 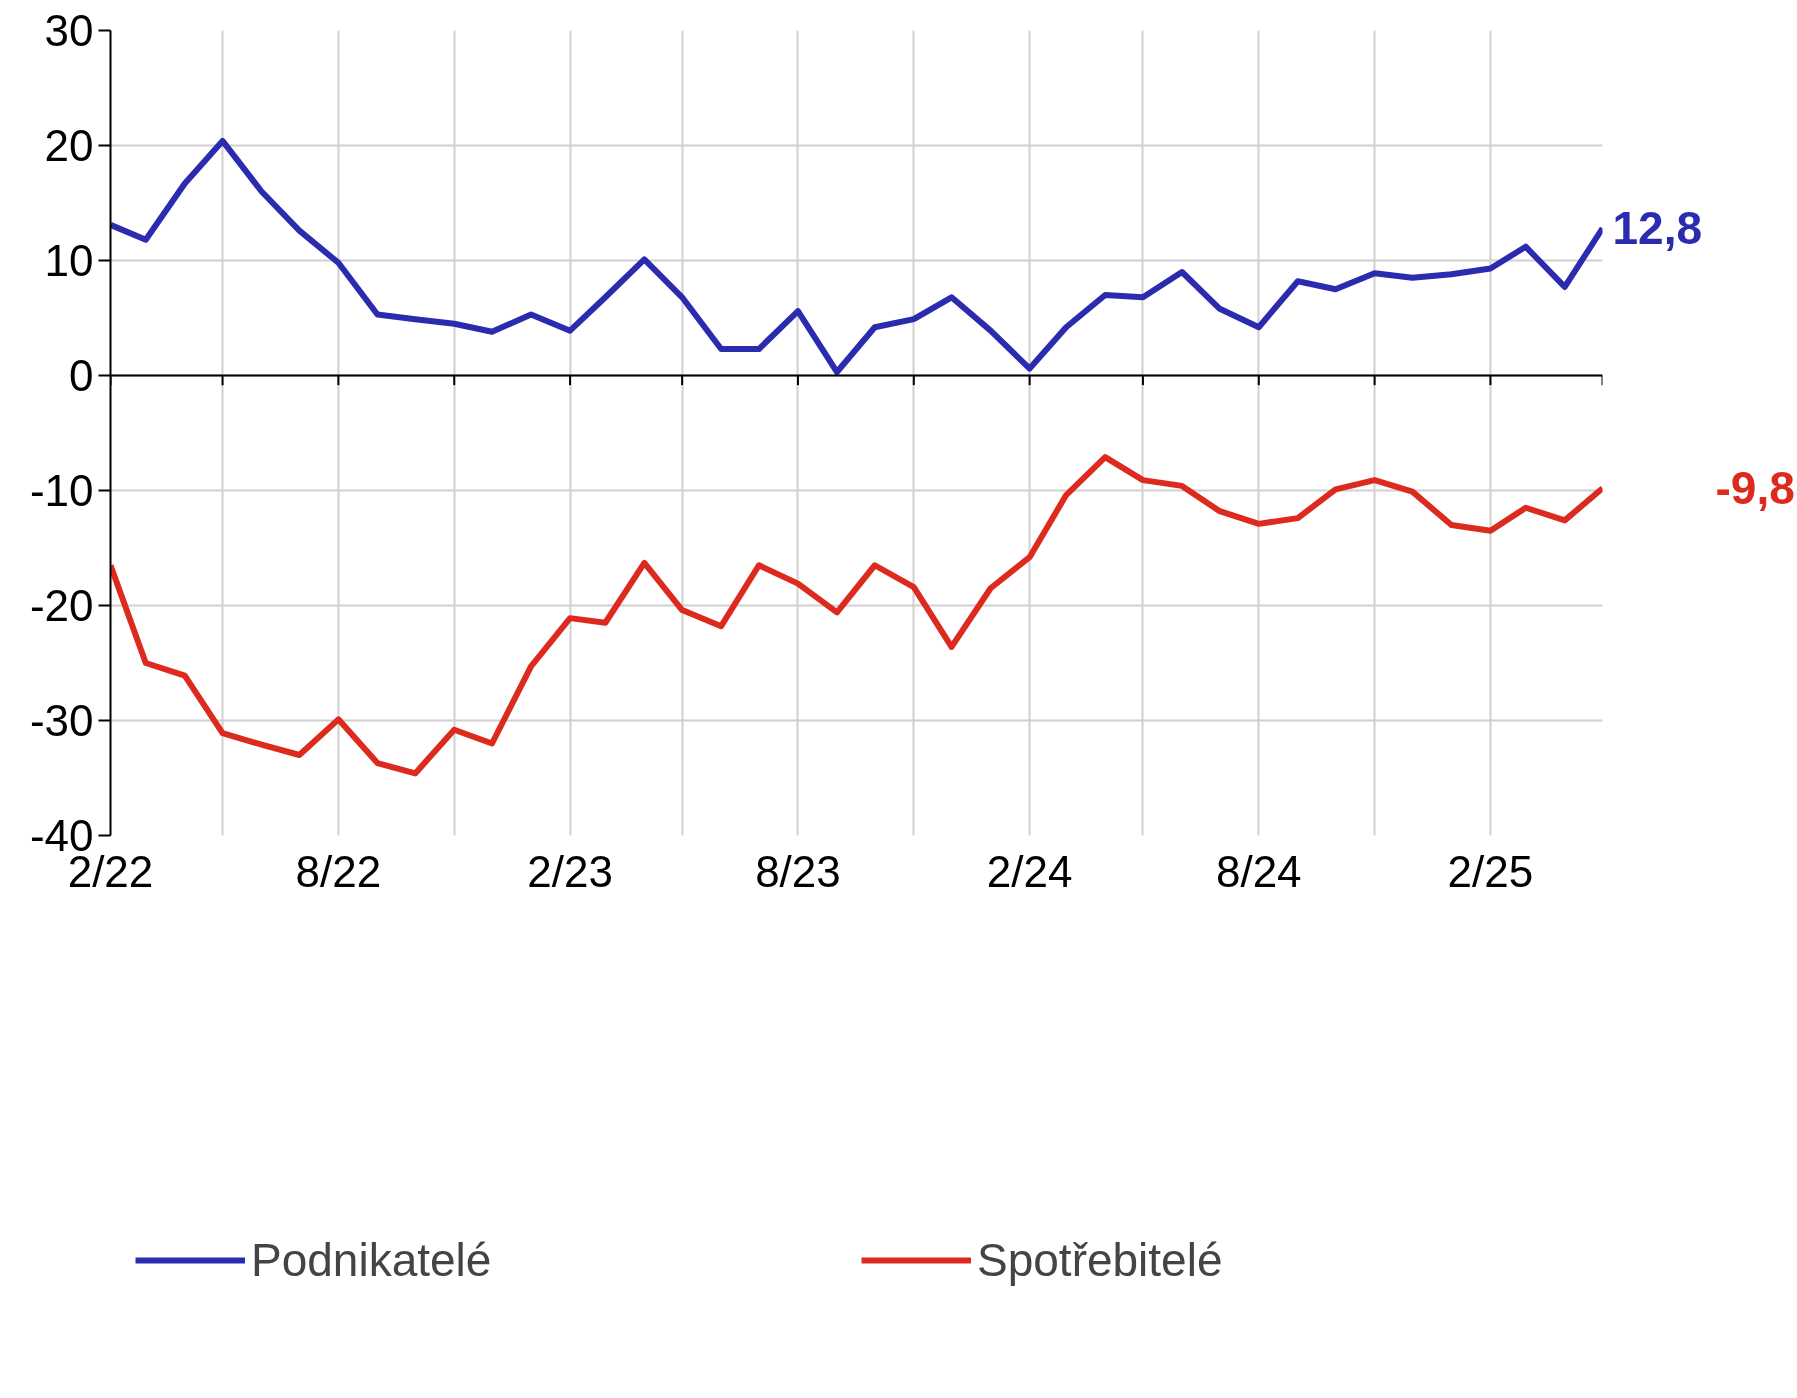 I want to click on x-tick-label: 8/22, so click(x=338, y=871).